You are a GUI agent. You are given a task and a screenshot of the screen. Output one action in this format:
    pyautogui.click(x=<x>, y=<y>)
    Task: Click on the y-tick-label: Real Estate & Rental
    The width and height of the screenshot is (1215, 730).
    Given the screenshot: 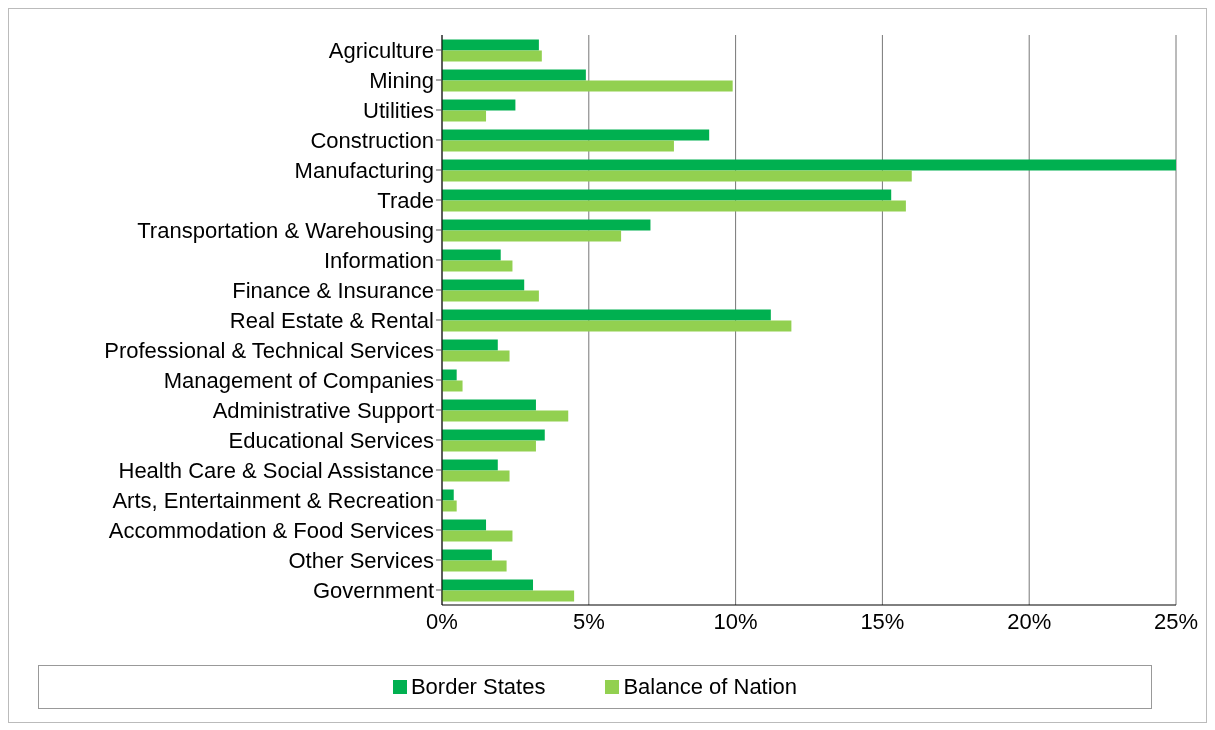 What is the action you would take?
    pyautogui.click(x=331, y=320)
    